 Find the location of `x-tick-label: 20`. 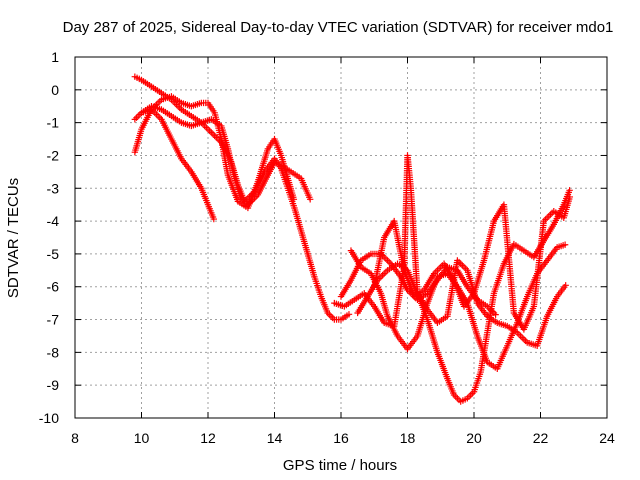

x-tick-label: 20 is located at coordinates (474, 438).